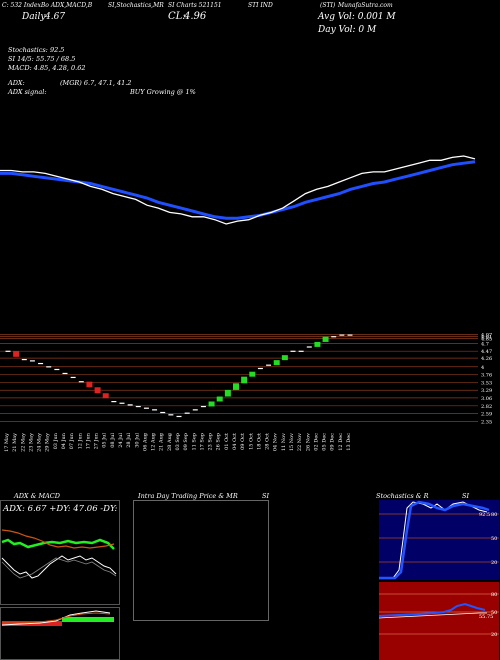 The height and width of the screenshot is (660, 500). I want to click on header-ticker: (STI), so click(328, 5).